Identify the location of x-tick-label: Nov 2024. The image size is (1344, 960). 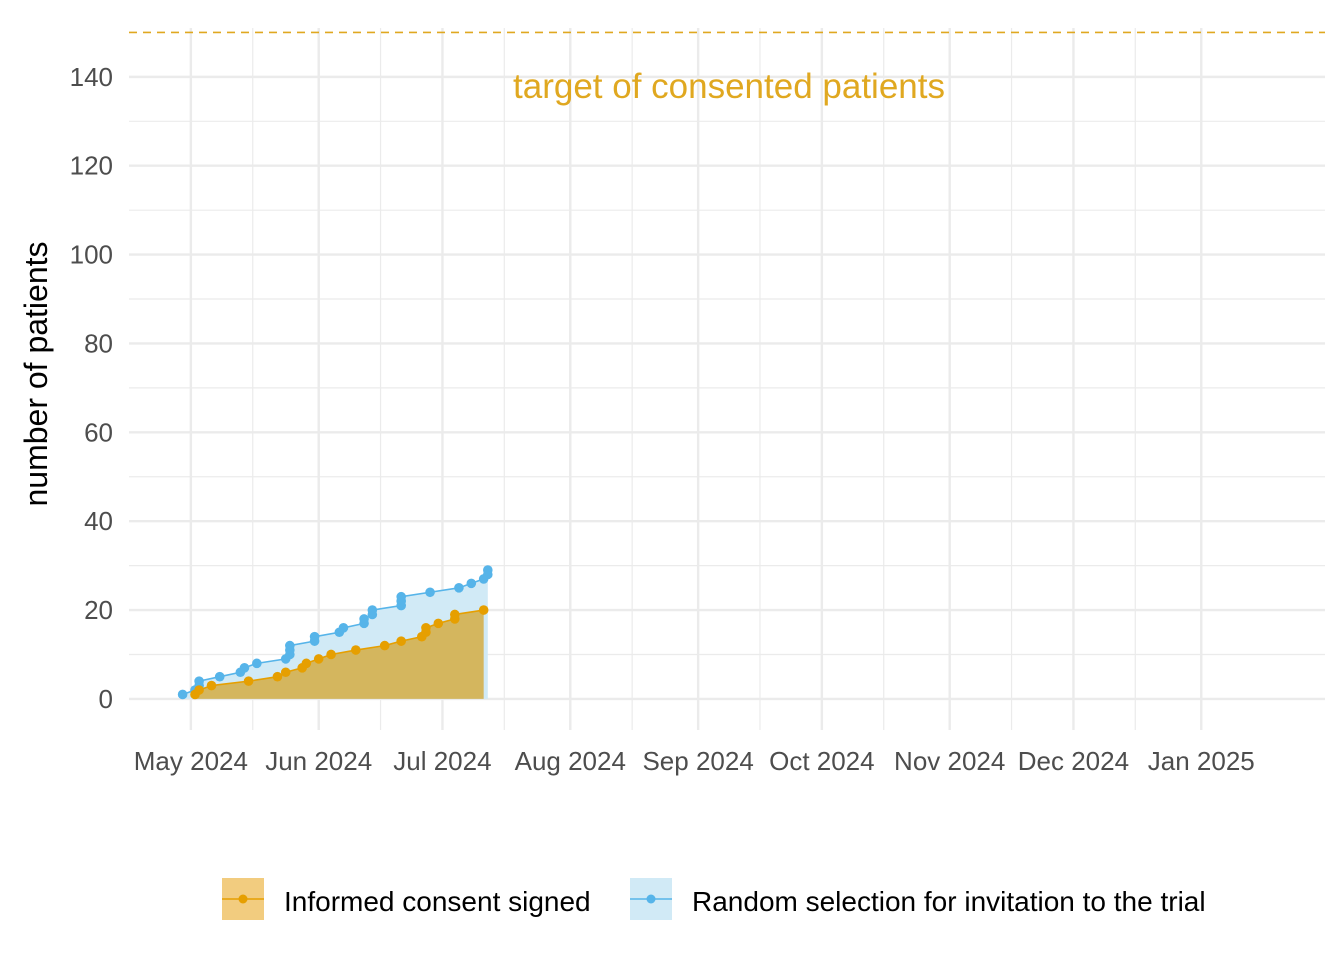
(949, 761).